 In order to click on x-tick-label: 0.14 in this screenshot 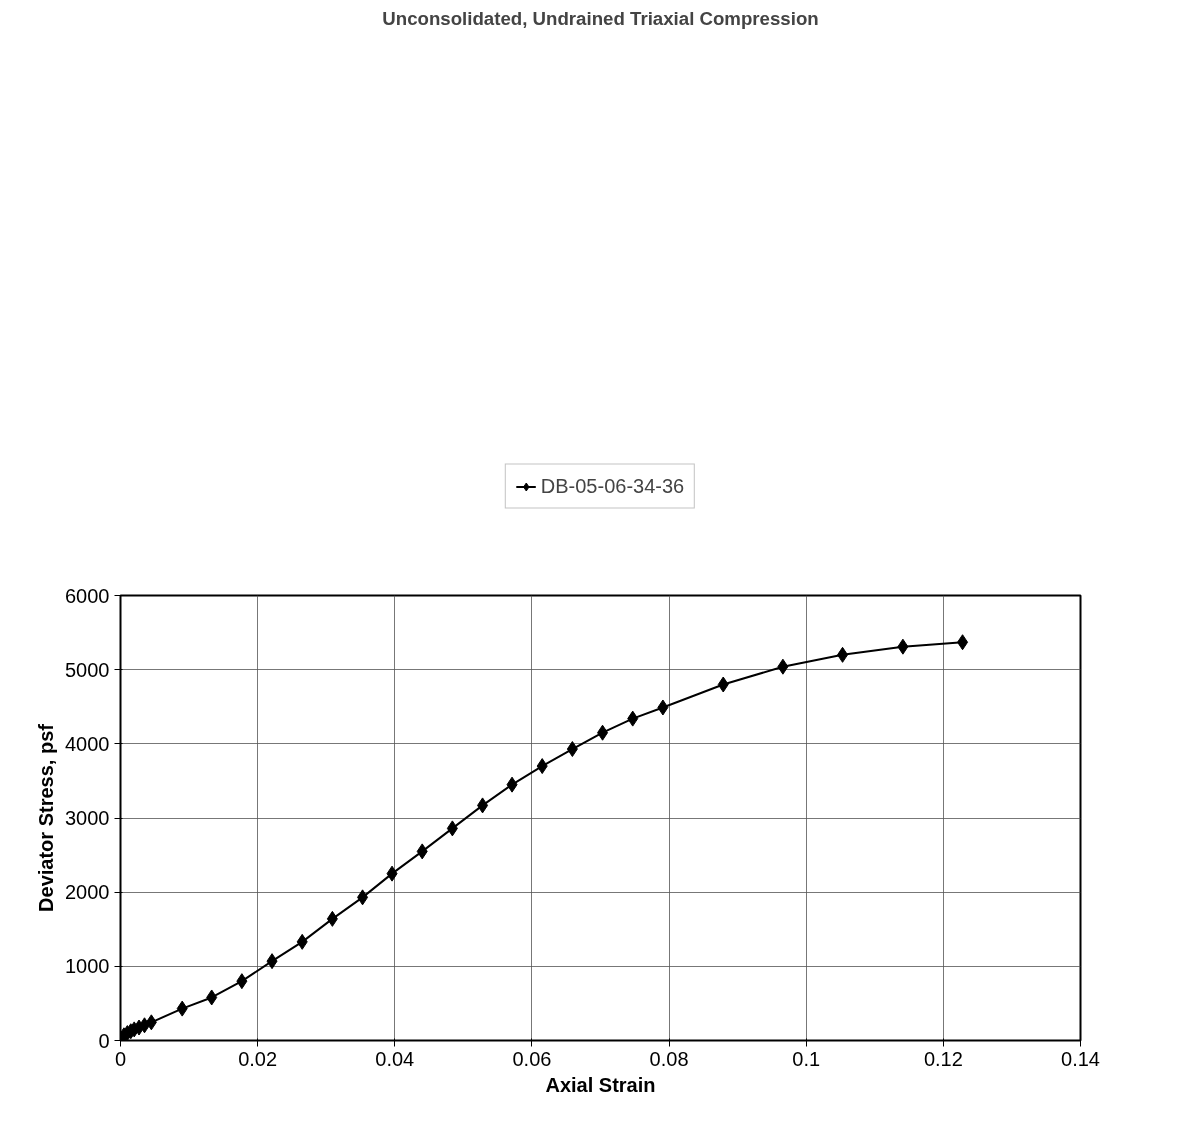, I will do `click(1080, 1058)`.